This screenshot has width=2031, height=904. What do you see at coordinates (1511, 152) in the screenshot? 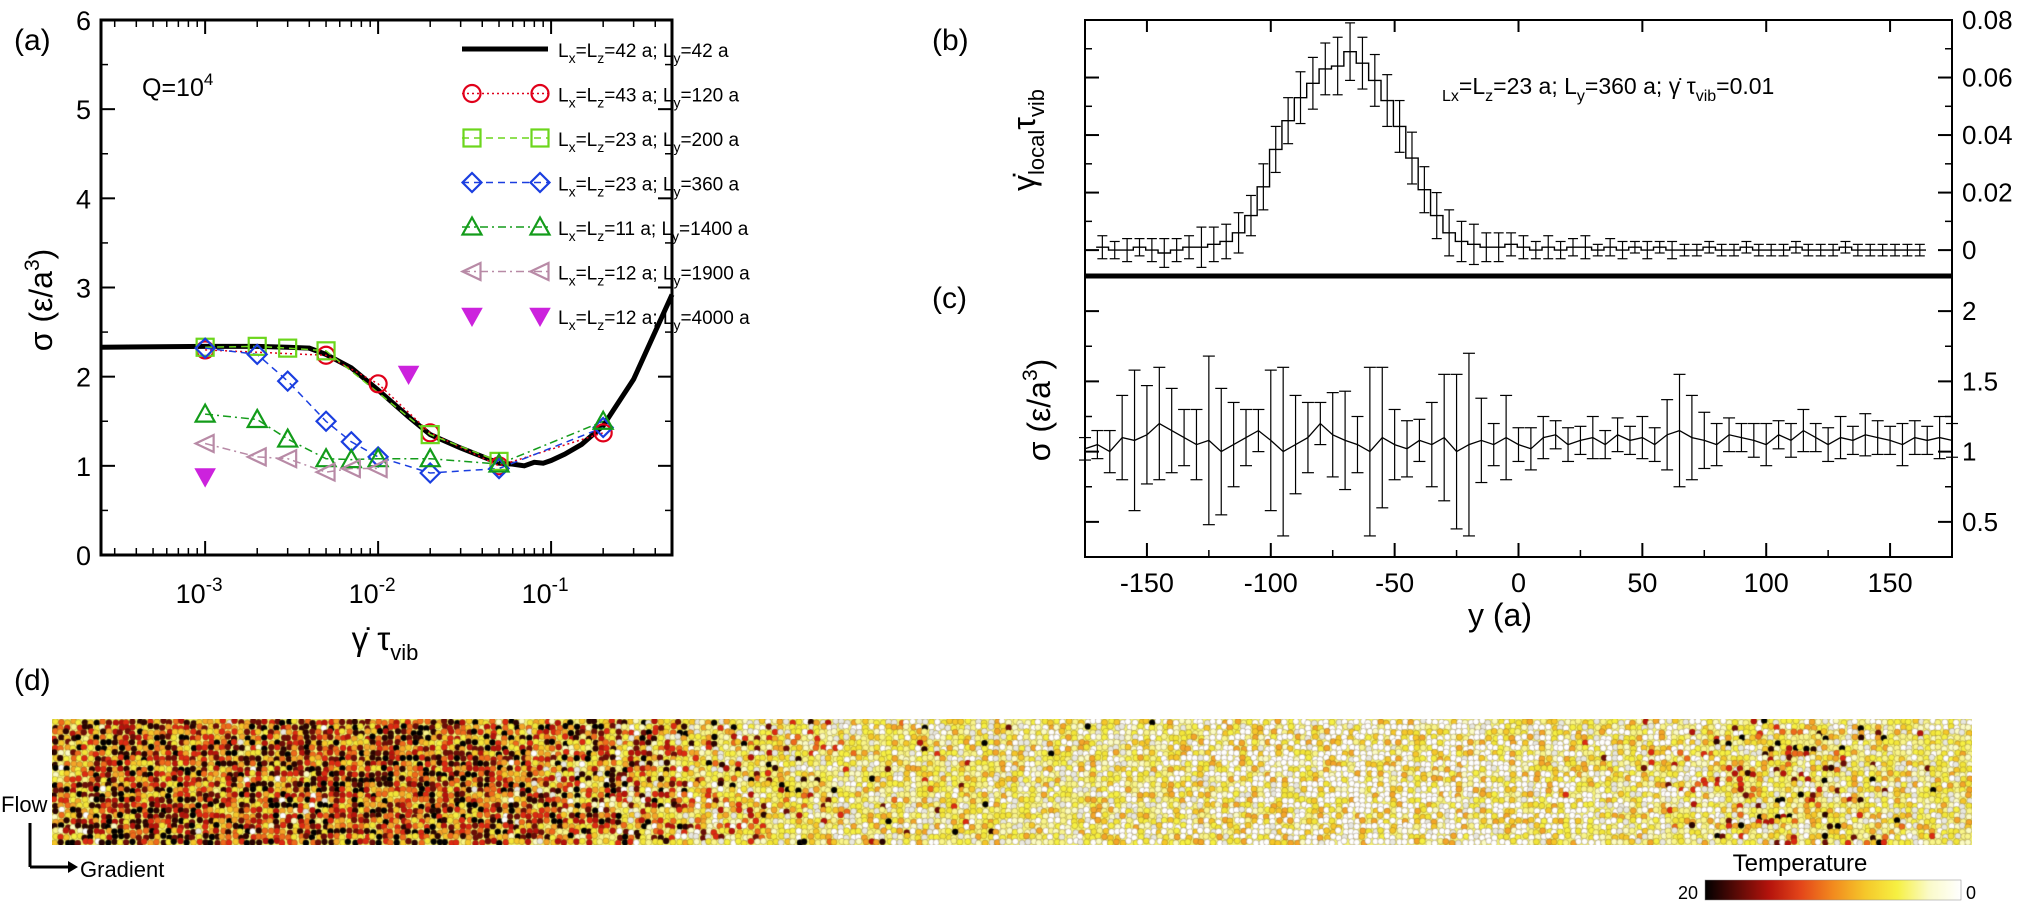
I see `b-series-line` at bounding box center [1511, 152].